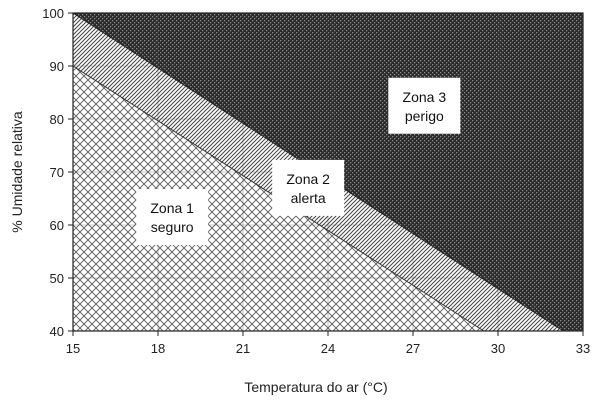 This screenshot has width=598, height=406. Describe the element at coordinates (53, 13) in the screenshot. I see `y-tick-label: 100` at that location.